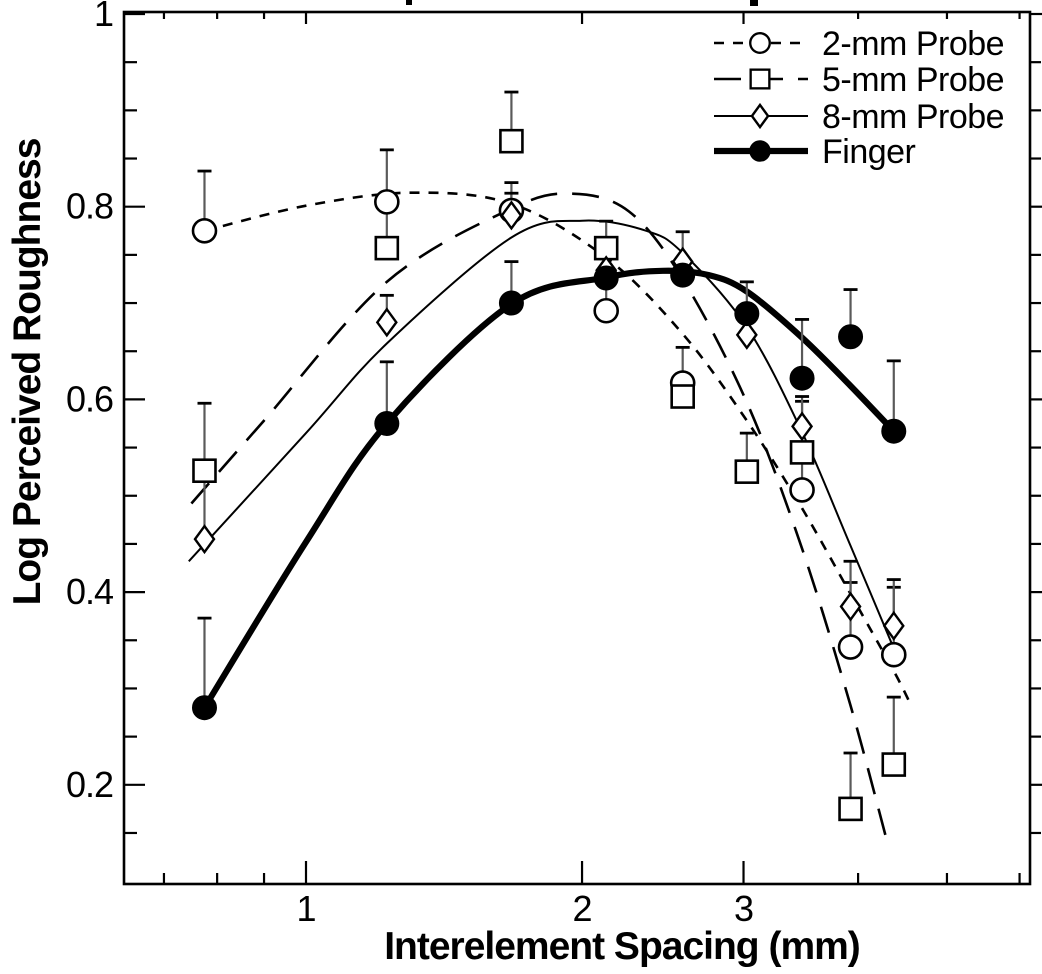 Image resolution: width=1042 pixels, height=974 pixels. What do you see at coordinates (913, 44) in the screenshot?
I see `legend-label: 2-mm Probe` at bounding box center [913, 44].